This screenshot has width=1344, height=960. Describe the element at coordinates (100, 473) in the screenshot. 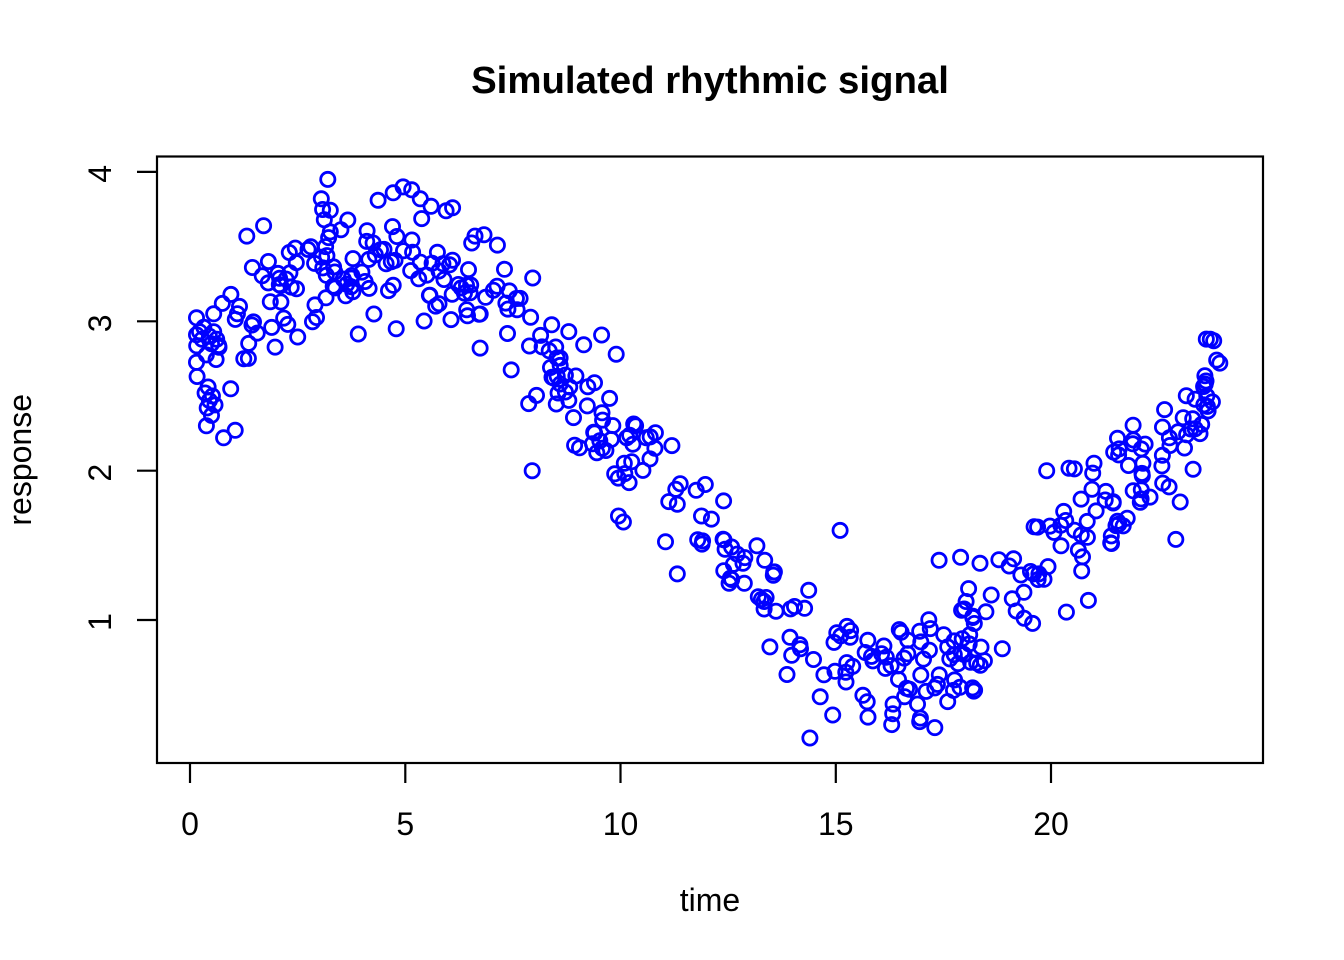

I see `svg-text: 2` at that location.